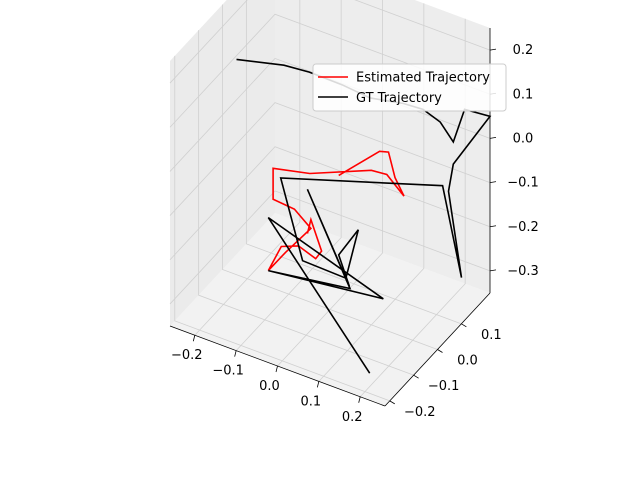  Describe the element at coordinates (467, 361) in the screenshot. I see `y-tick-label: 0.0` at that location.